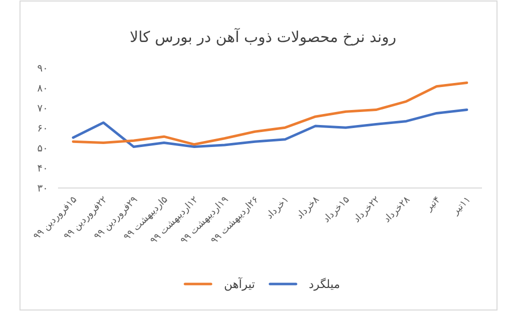 This screenshot has width=526, height=325. Describe the element at coordinates (324, 284) in the screenshot. I see `legend-label: میلگرد` at that location.